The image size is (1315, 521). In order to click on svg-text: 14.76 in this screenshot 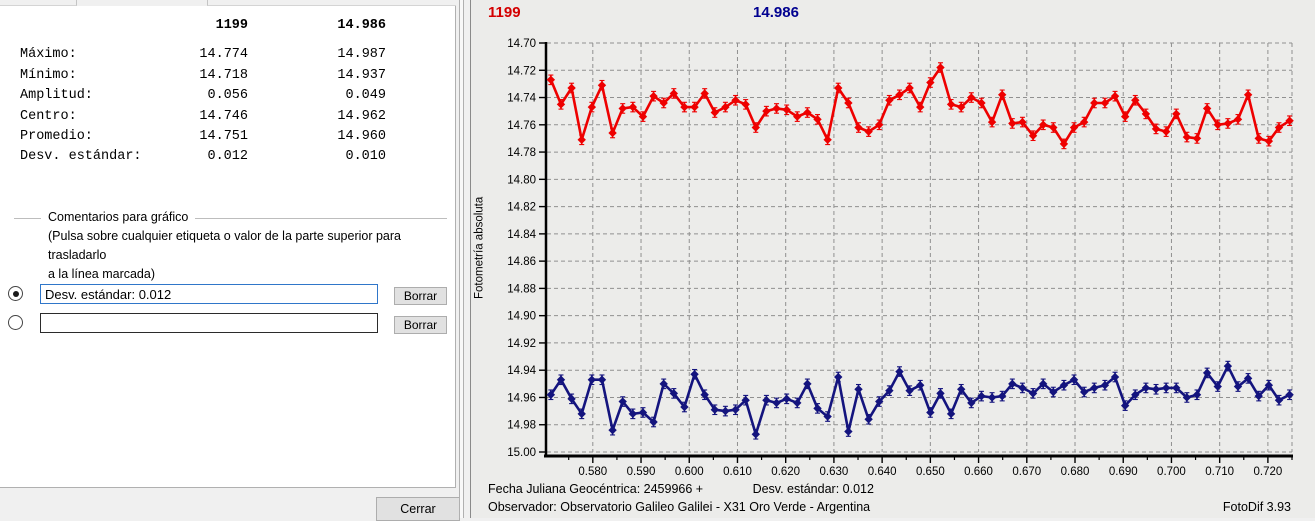, I will do `click(521, 126)`.